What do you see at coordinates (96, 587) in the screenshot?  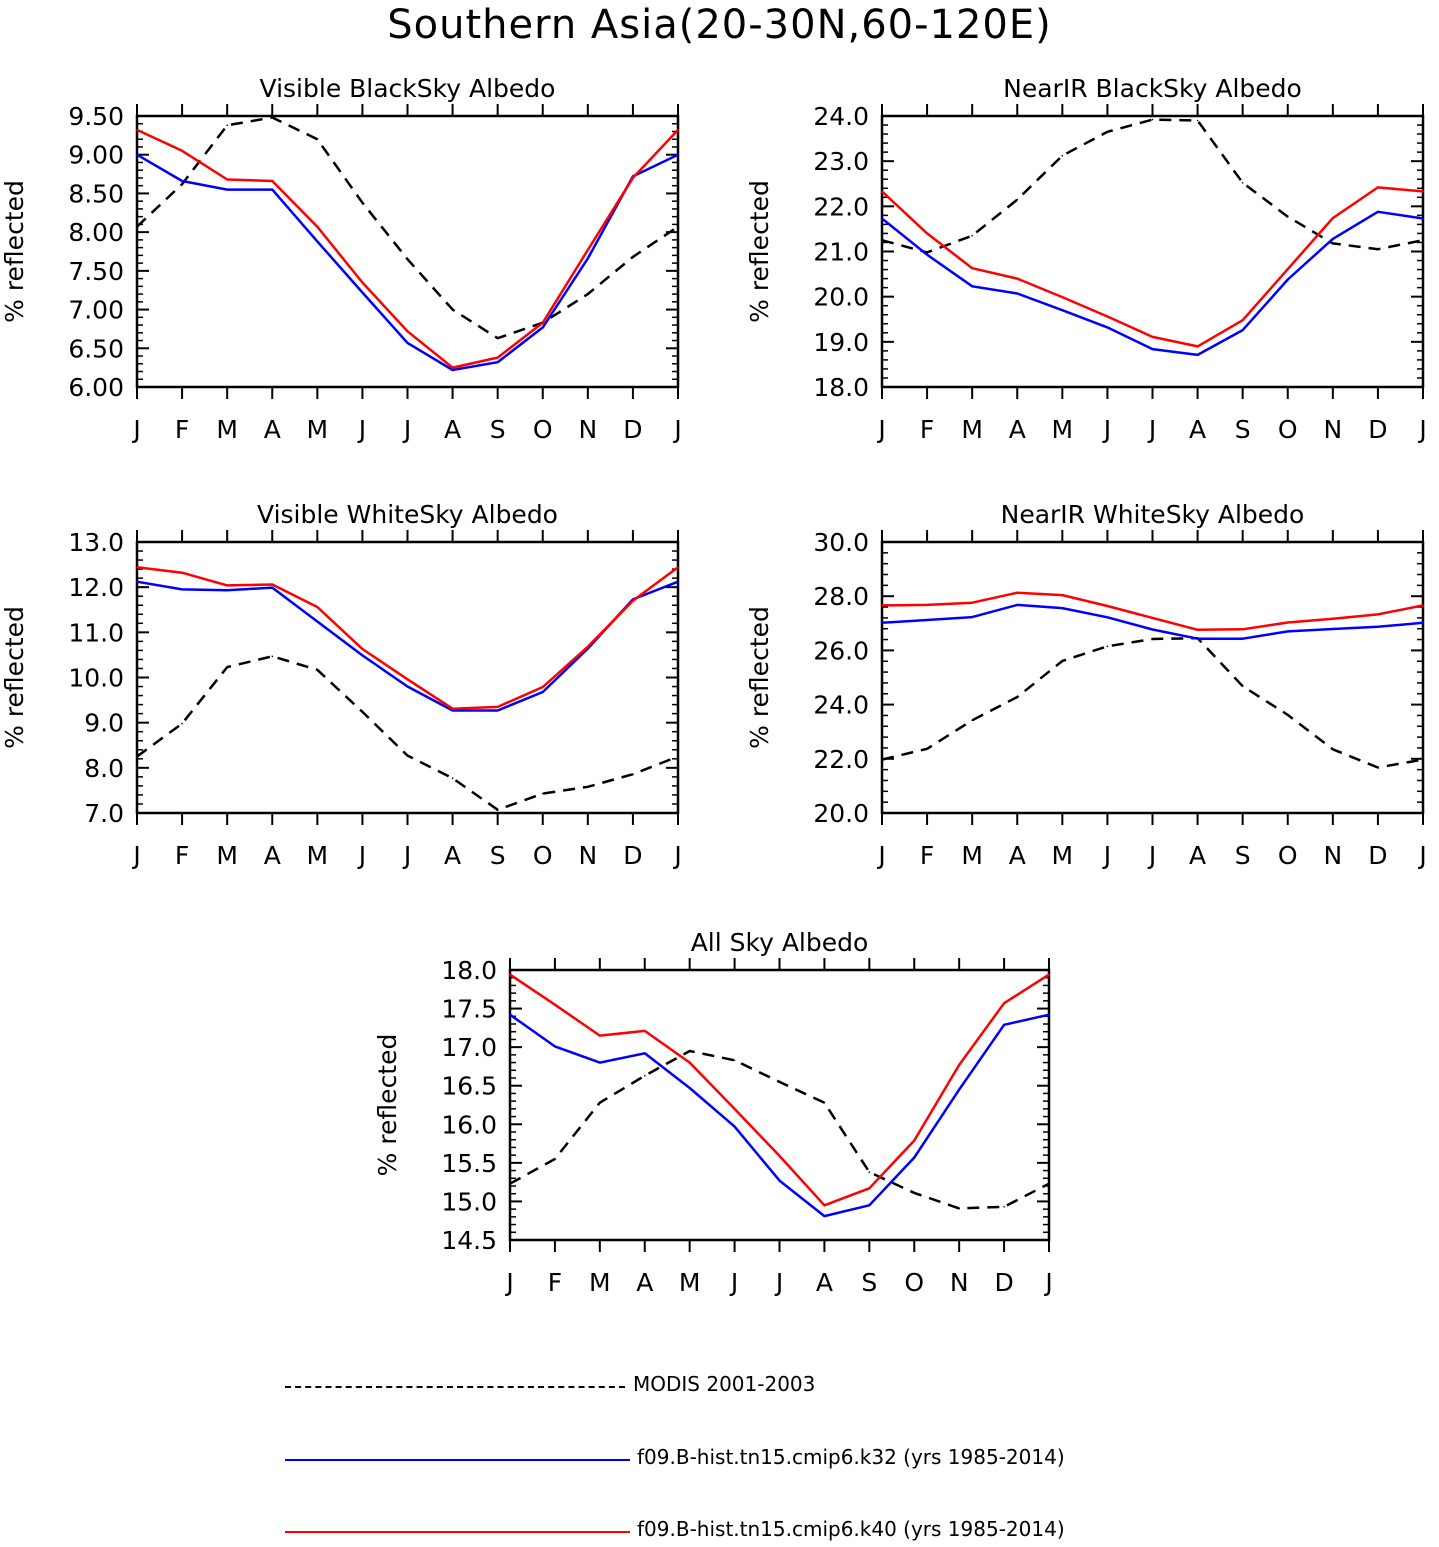 I see `y-tick-label: 12.0` at bounding box center [96, 587].